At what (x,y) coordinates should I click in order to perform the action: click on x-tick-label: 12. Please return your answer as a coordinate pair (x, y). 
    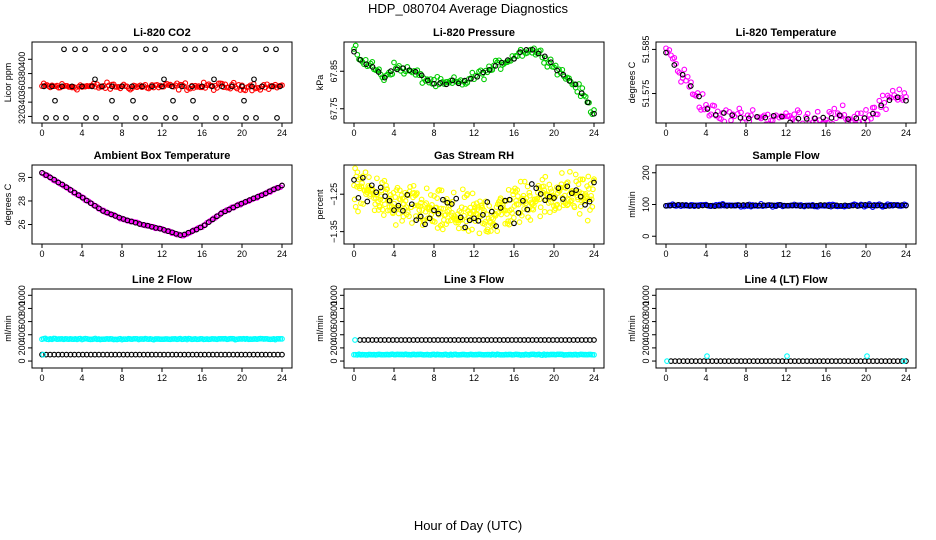
    Looking at the image, I should click on (162, 133).